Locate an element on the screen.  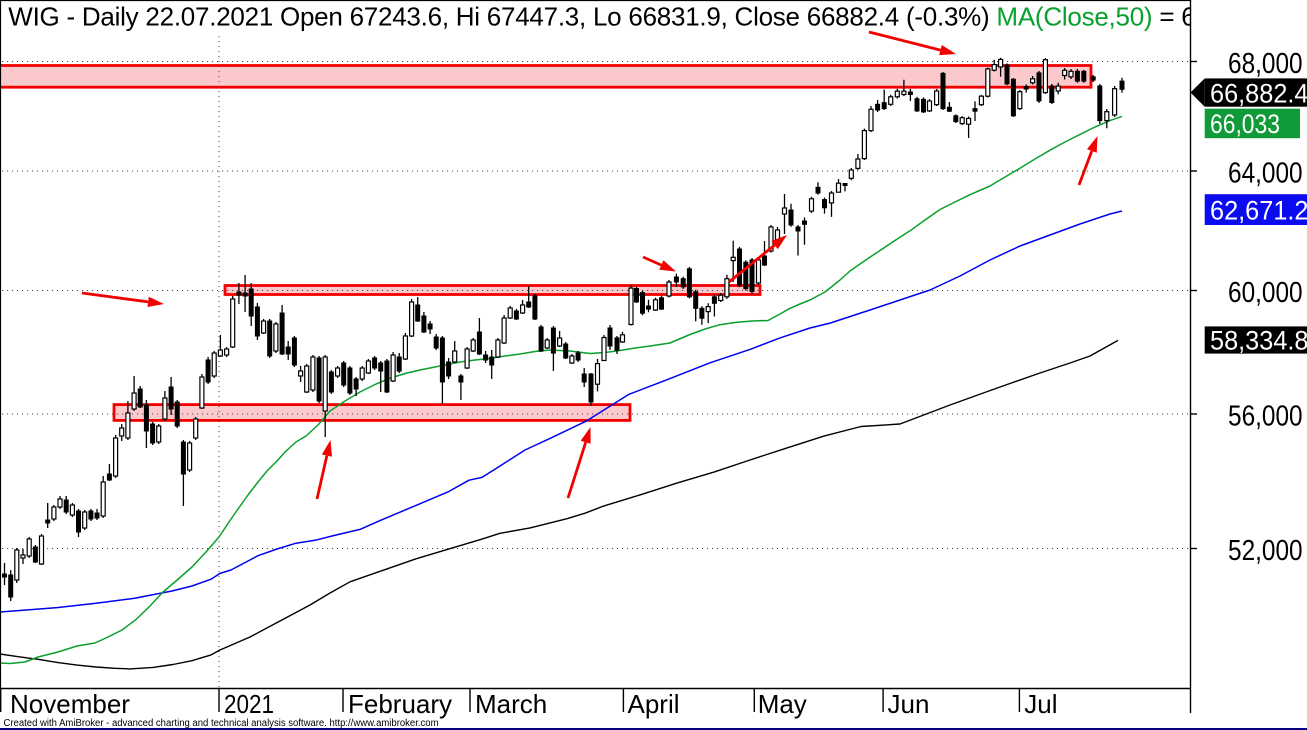
svg-text: 58,334.8 is located at coordinates (1258, 341).